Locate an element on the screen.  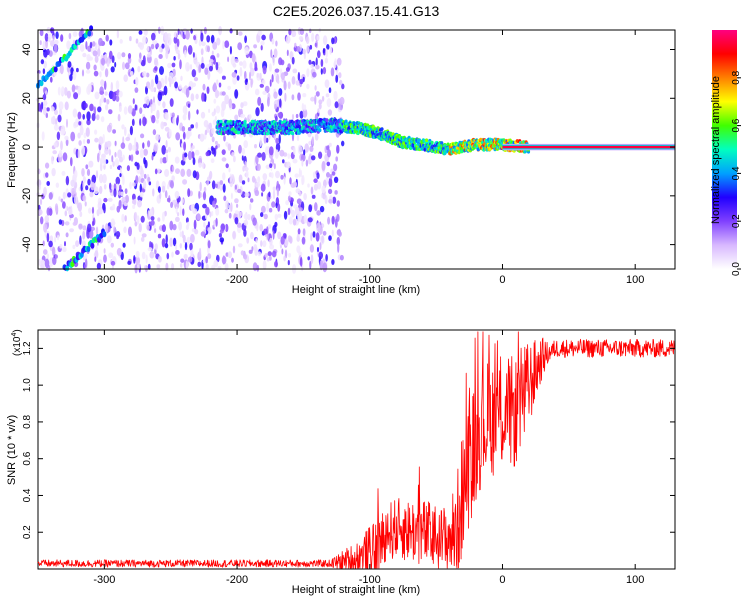
heatmap-ridge-cell is located at coordinates (336, 130).